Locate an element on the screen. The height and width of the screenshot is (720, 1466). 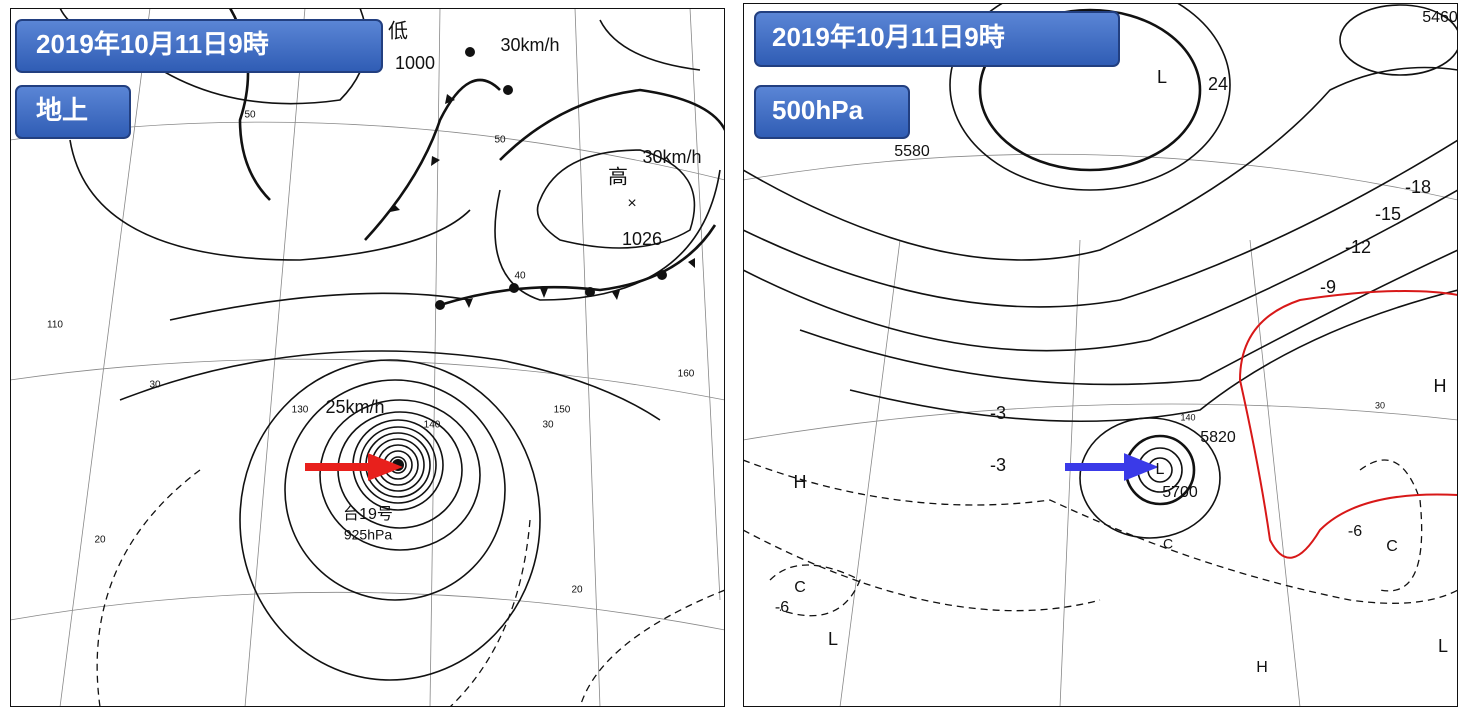
map-label: -18 is located at coordinates (1418, 187).